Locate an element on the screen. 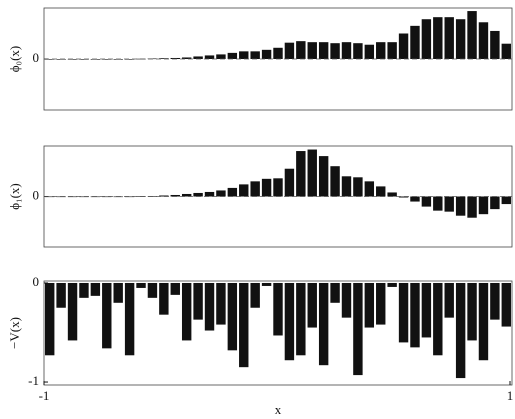  y-axis-label: ϕ₁(x) is located at coordinates (14, 196).